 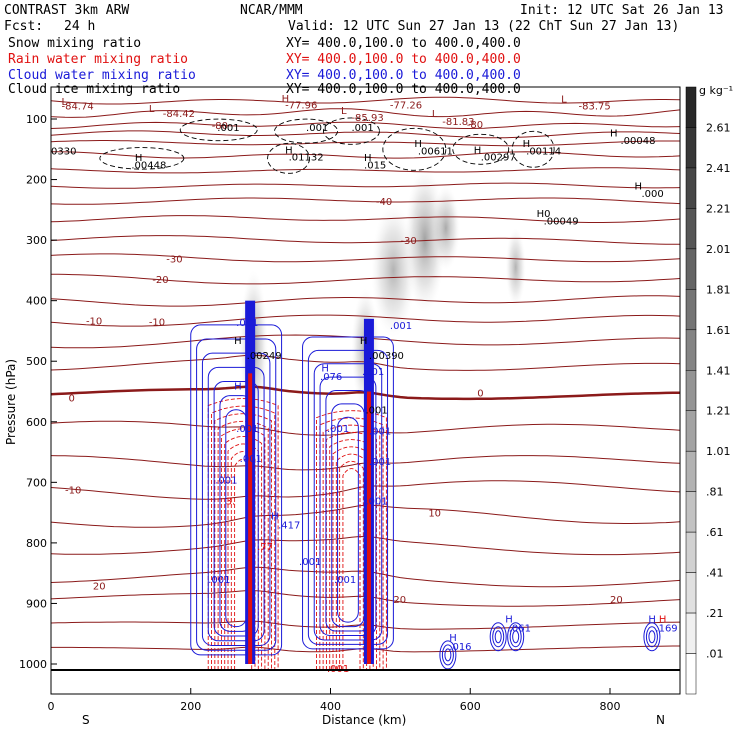 I want to click on colorbar-level-label: .01, so click(x=715, y=654).